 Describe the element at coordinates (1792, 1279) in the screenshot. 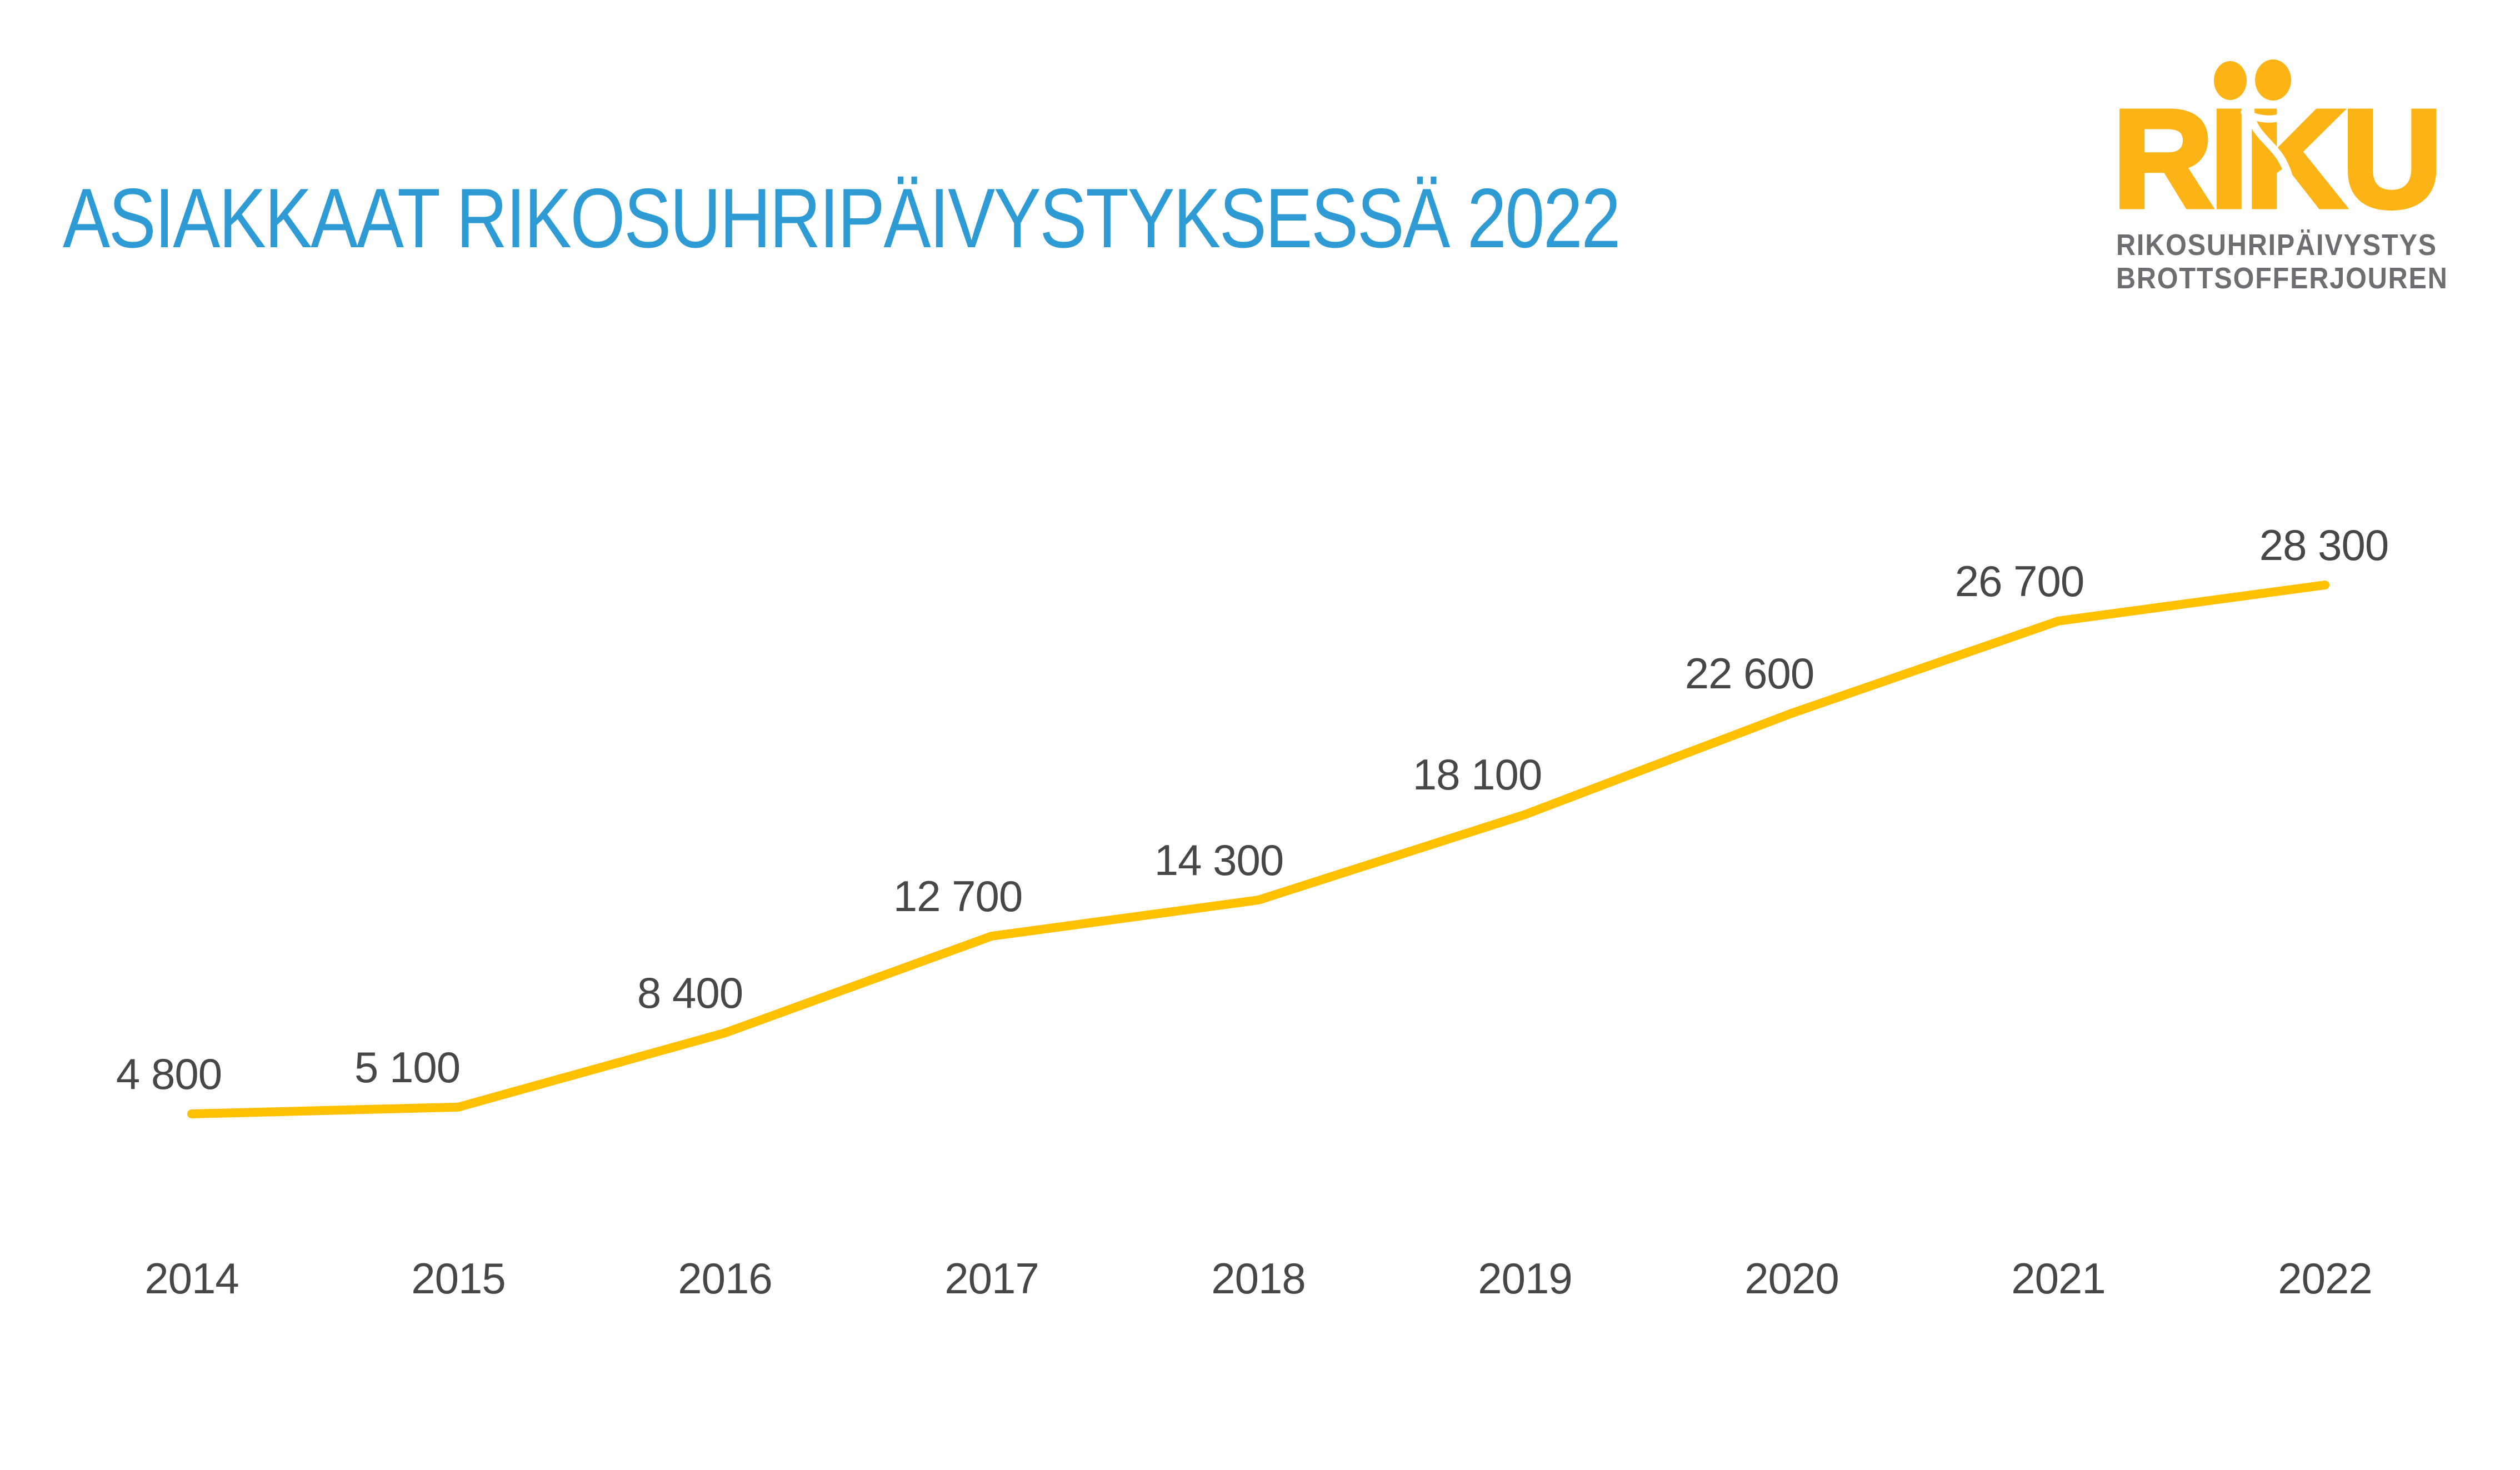

I see `x-tick-label: 2020` at that location.